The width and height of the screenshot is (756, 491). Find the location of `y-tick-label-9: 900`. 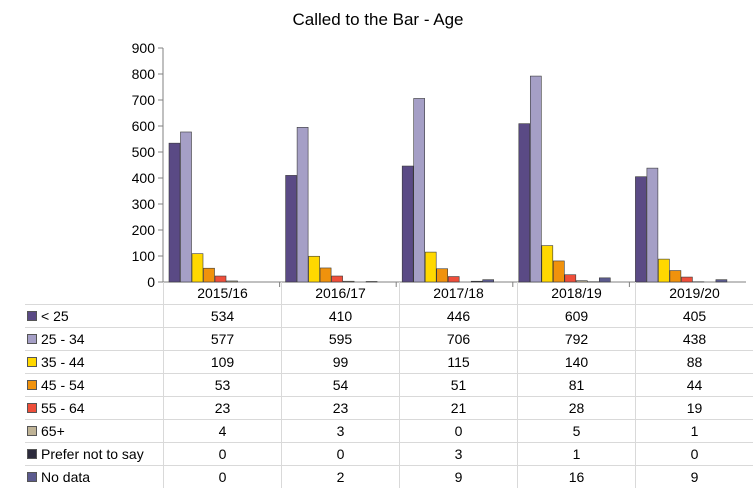

y-tick-label-9: 900 is located at coordinates (144, 48).